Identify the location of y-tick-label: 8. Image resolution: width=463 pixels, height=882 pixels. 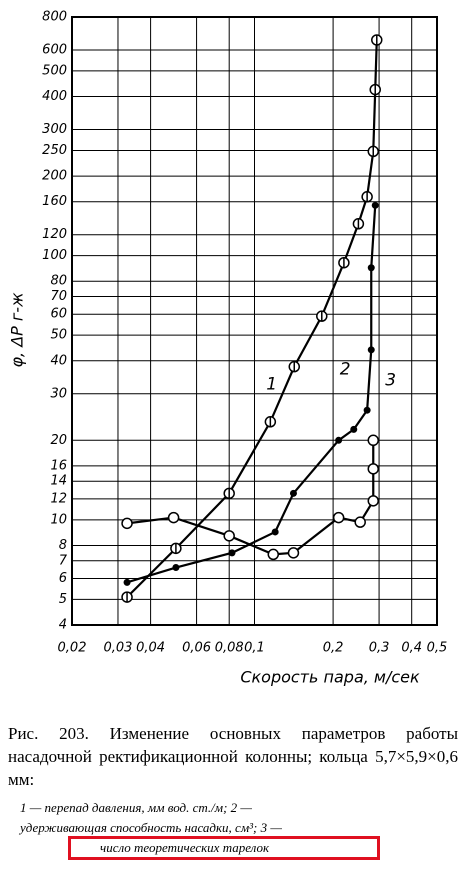
(63, 545).